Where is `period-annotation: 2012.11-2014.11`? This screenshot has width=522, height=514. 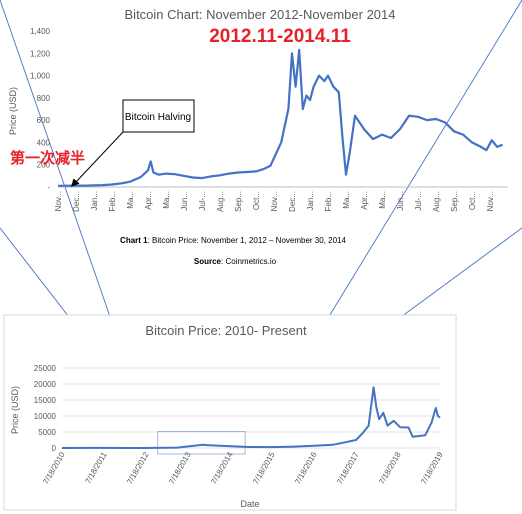
period-annotation: 2012.11-2014.11 is located at coordinates (280, 36).